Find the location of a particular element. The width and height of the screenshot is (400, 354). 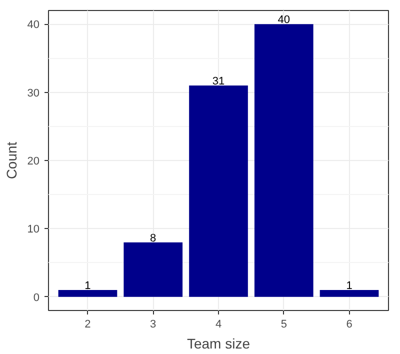

y-tick-label: 0 is located at coordinates (36, 298).